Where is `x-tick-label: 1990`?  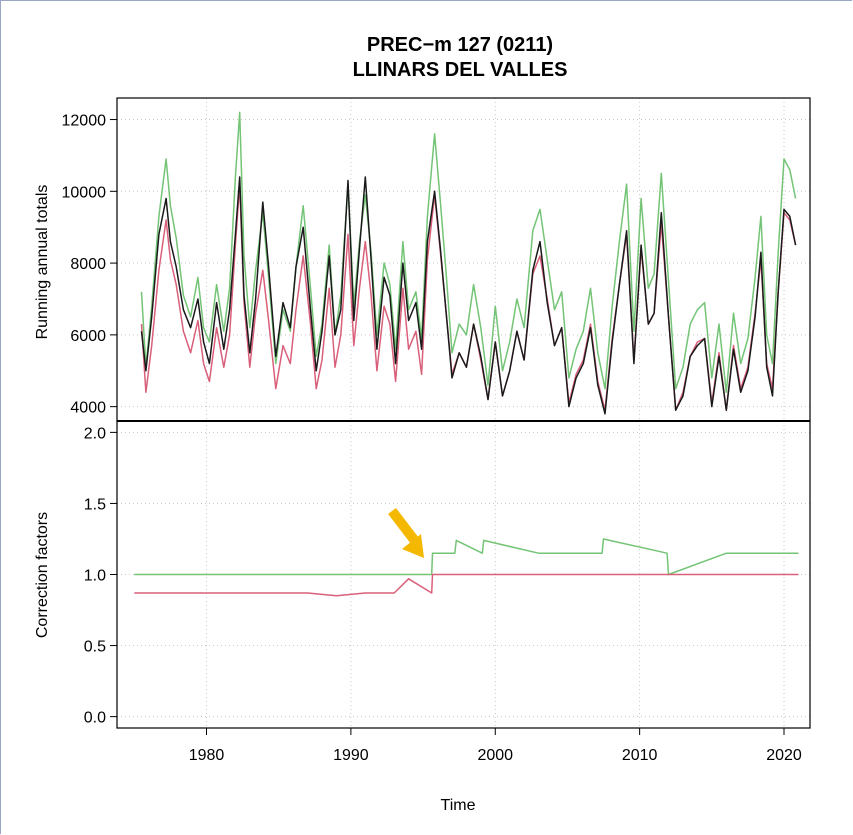 x-tick-label: 1990 is located at coordinates (351, 755).